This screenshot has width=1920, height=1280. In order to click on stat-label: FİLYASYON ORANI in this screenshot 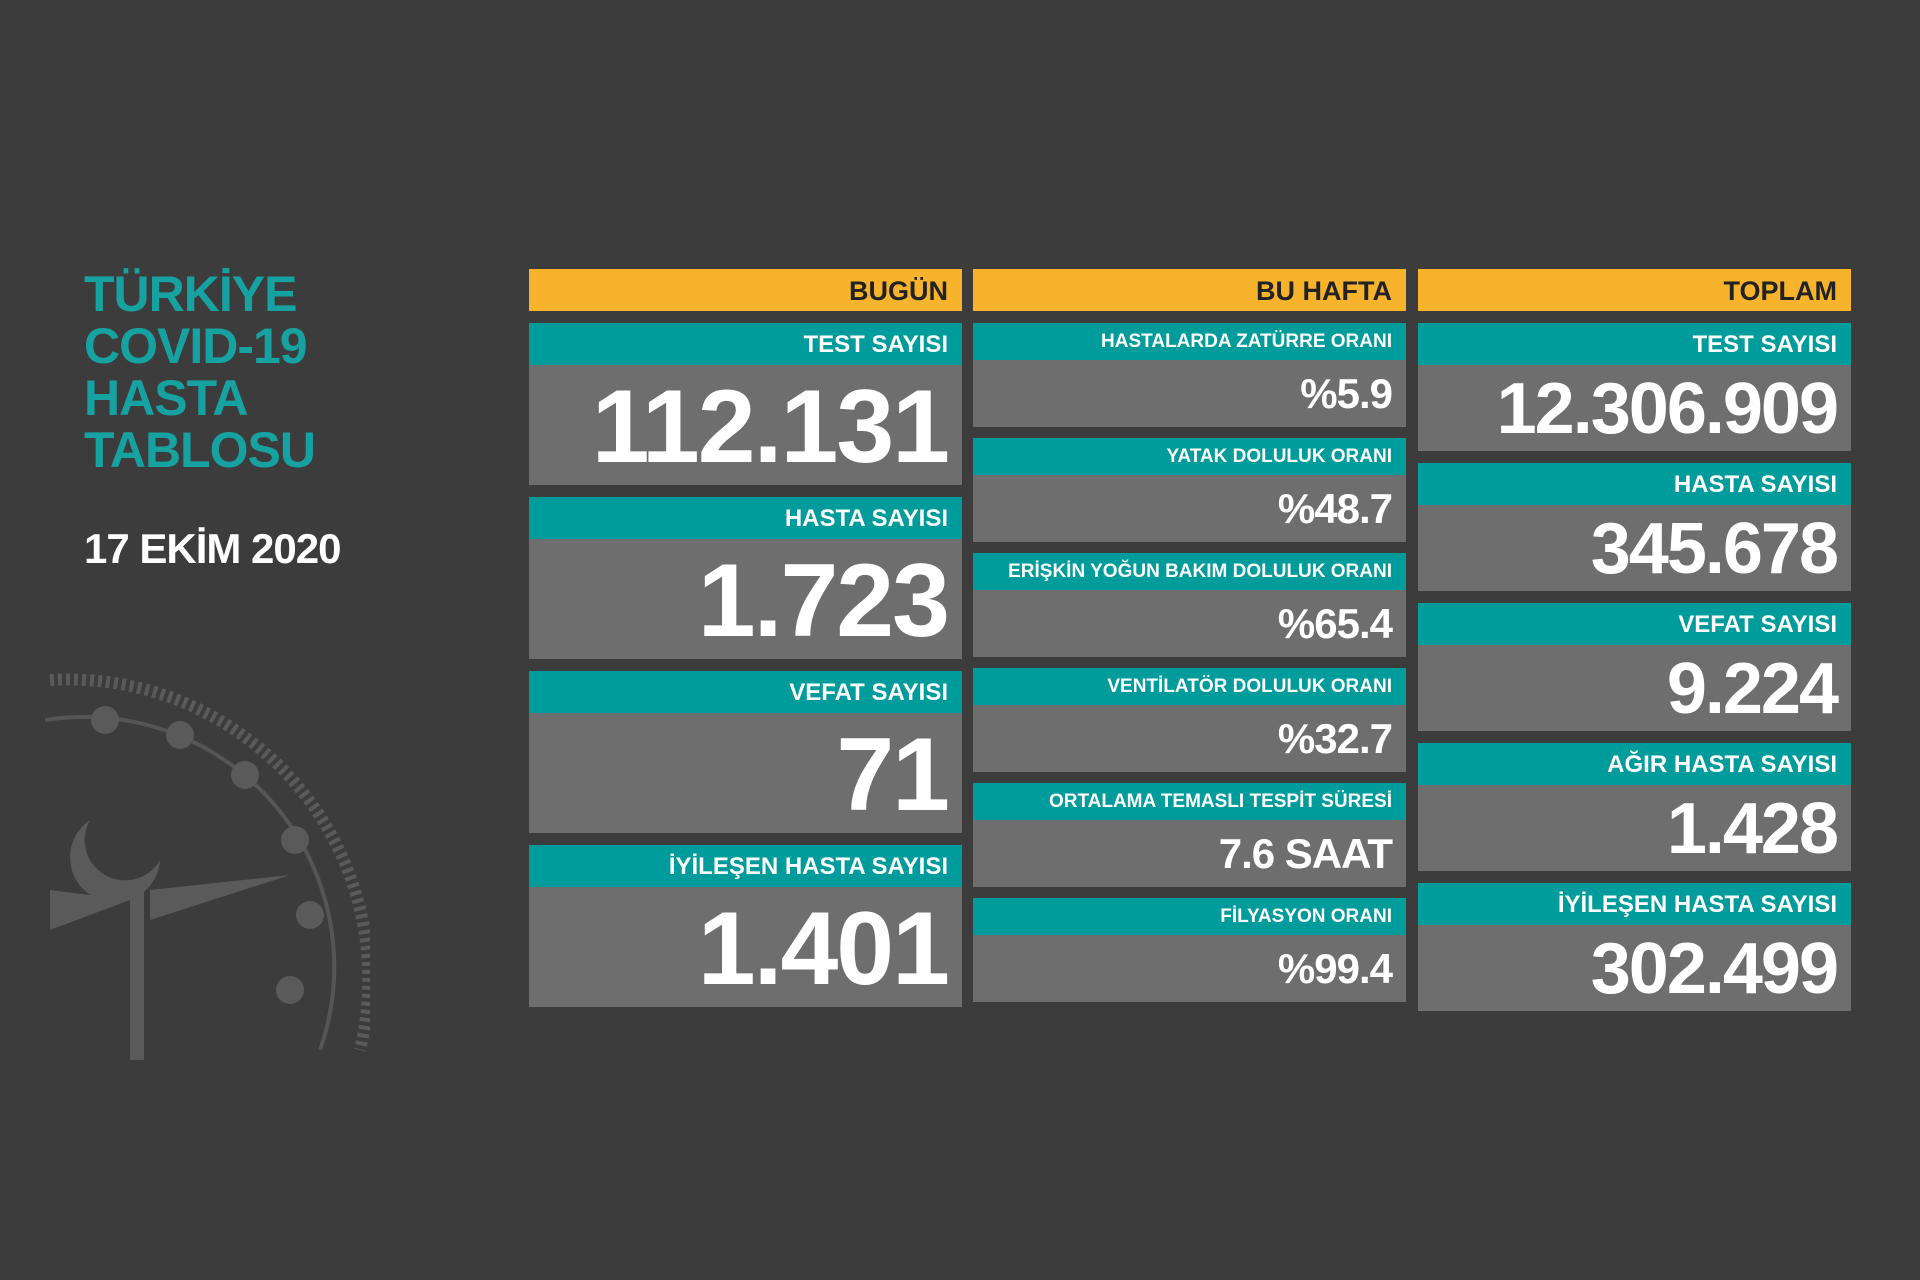, I will do `click(1189, 916)`.